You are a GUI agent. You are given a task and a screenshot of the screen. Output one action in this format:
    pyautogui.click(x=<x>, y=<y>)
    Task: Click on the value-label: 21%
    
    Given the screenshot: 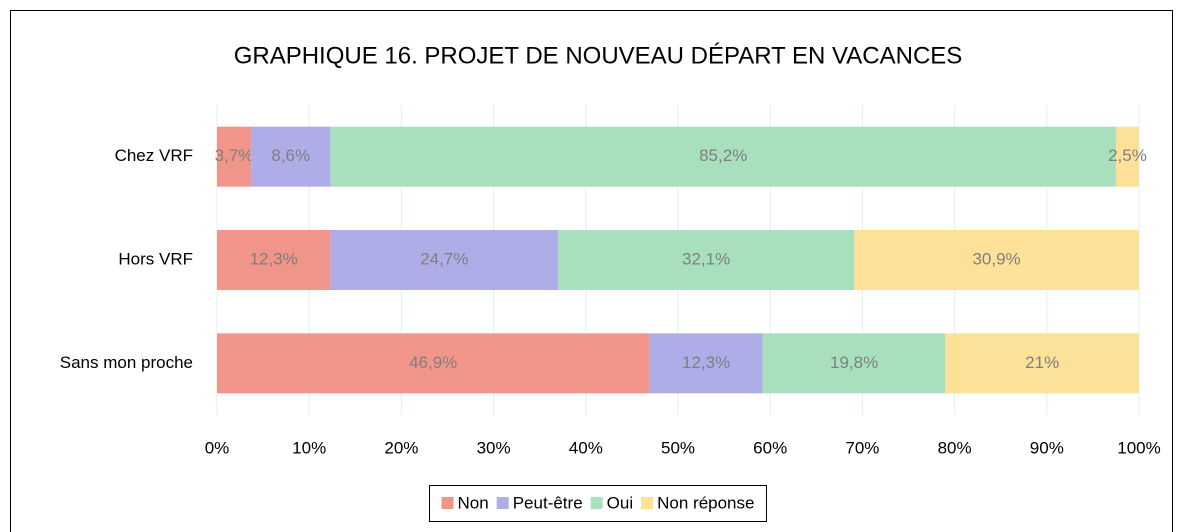 What is the action you would take?
    pyautogui.click(x=1042, y=362)
    